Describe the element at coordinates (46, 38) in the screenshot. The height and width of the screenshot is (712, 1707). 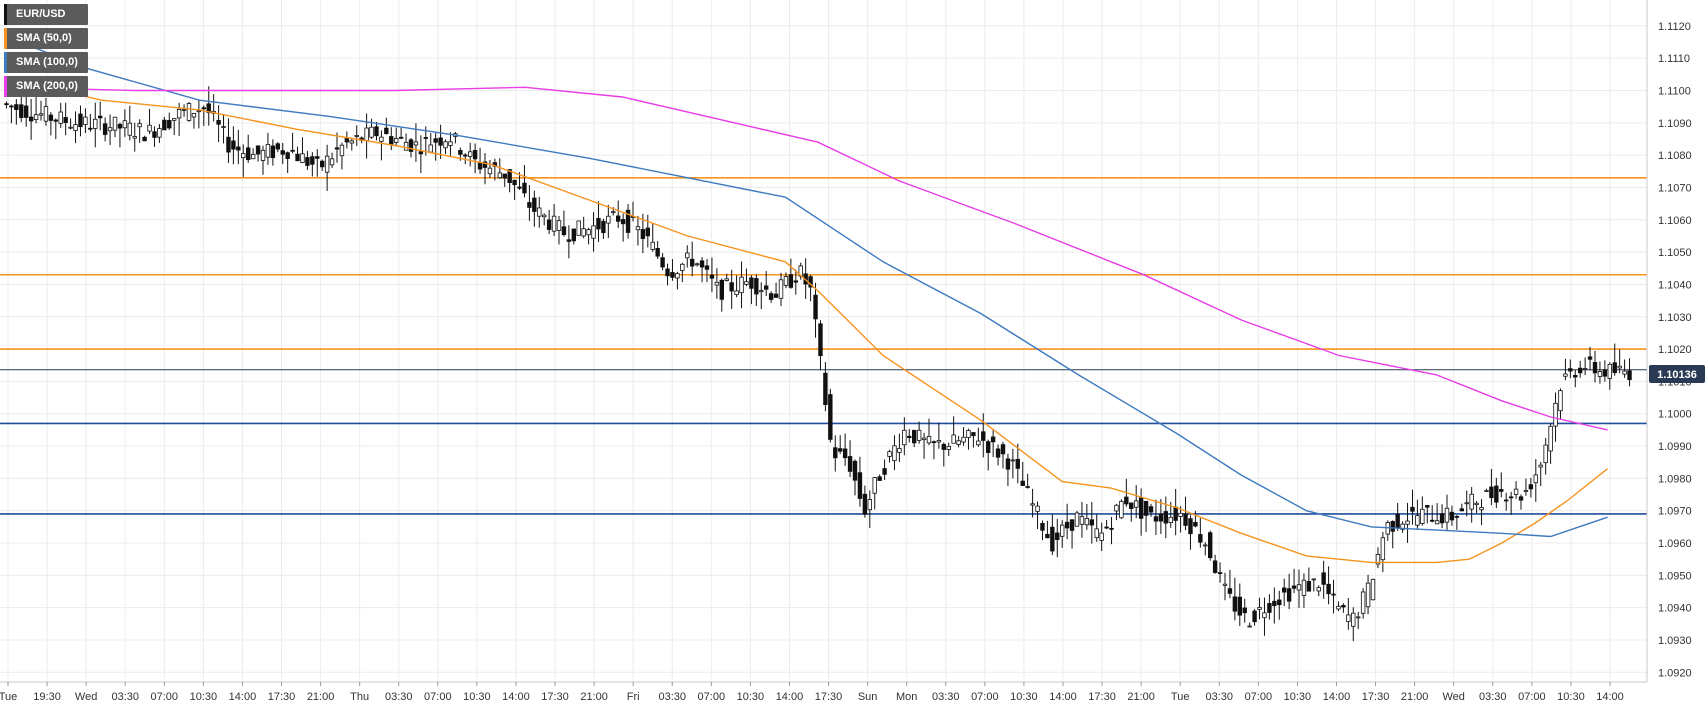
I see `legend-item-sma50: SMA (50,0)` at that location.